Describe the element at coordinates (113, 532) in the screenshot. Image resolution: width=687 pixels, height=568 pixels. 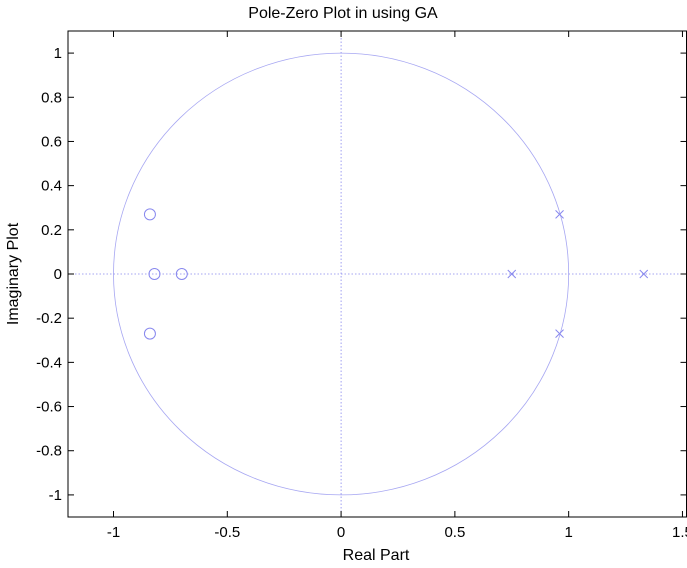
I see `x-tick-label: -1` at that location.